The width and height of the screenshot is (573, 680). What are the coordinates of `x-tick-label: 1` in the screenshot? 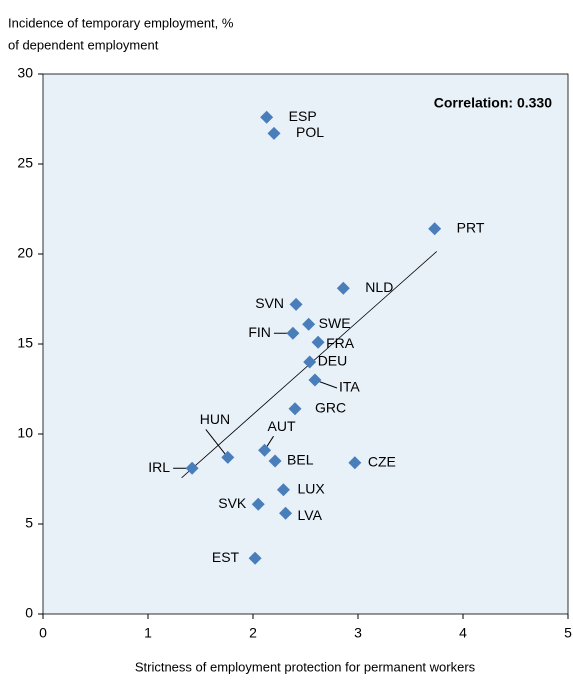 It's located at (148, 633).